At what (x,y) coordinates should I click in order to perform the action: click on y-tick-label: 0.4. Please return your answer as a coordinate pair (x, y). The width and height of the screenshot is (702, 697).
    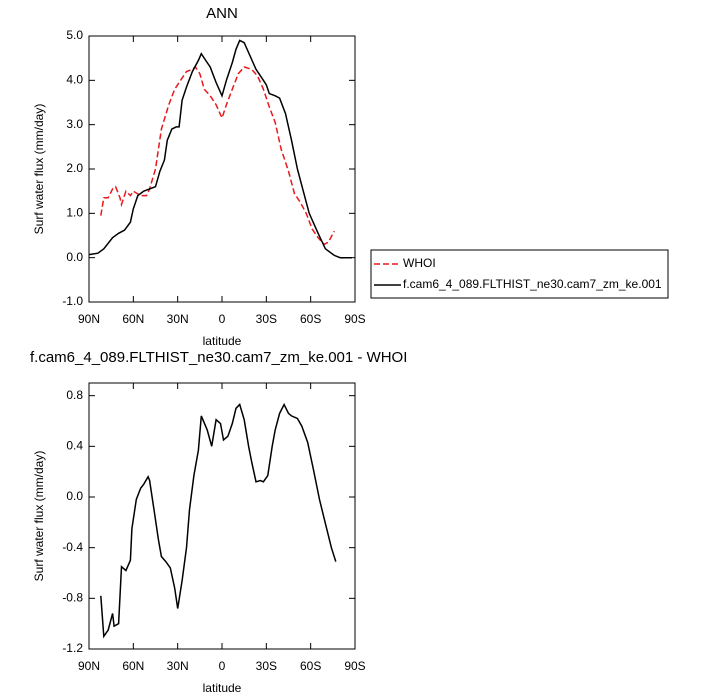
    Looking at the image, I should click on (74, 446).